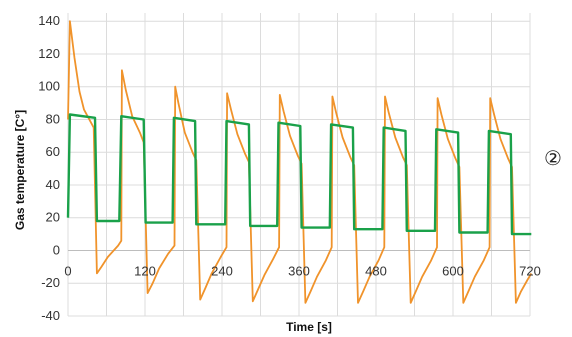 This screenshot has width=572, height=337. What do you see at coordinates (553, 158) in the screenshot?
I see `circled-number-annotation: ②` at bounding box center [553, 158].